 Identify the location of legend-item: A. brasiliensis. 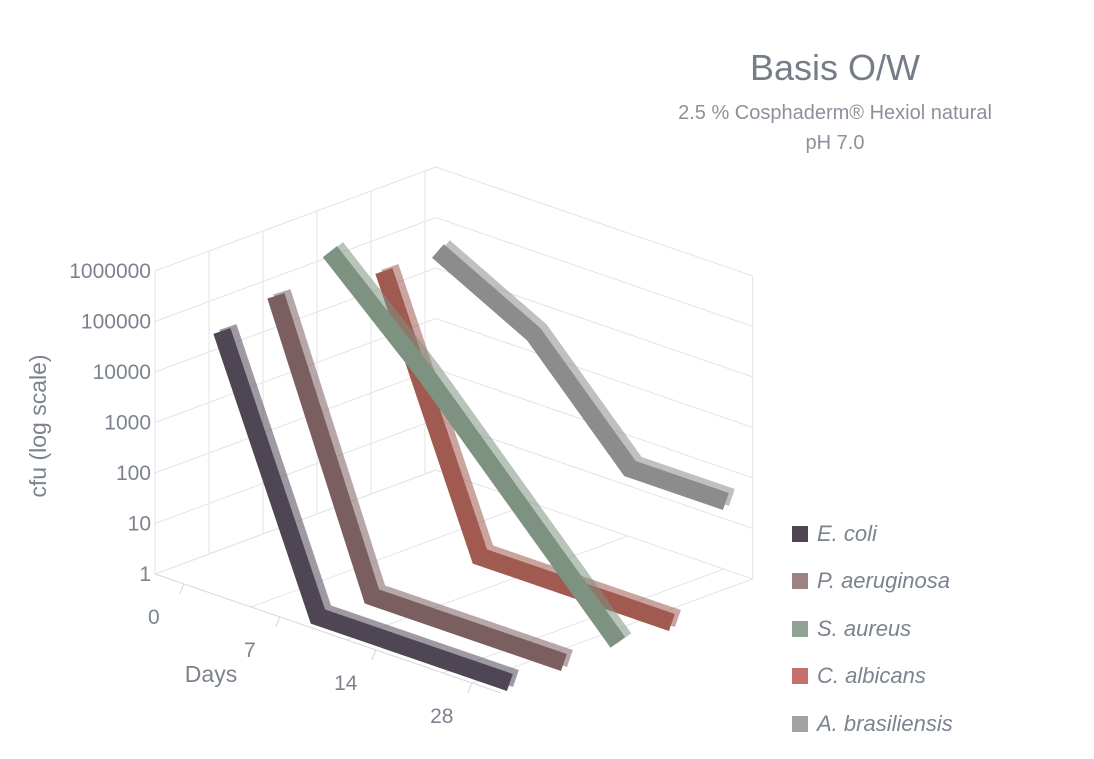
(872, 724).